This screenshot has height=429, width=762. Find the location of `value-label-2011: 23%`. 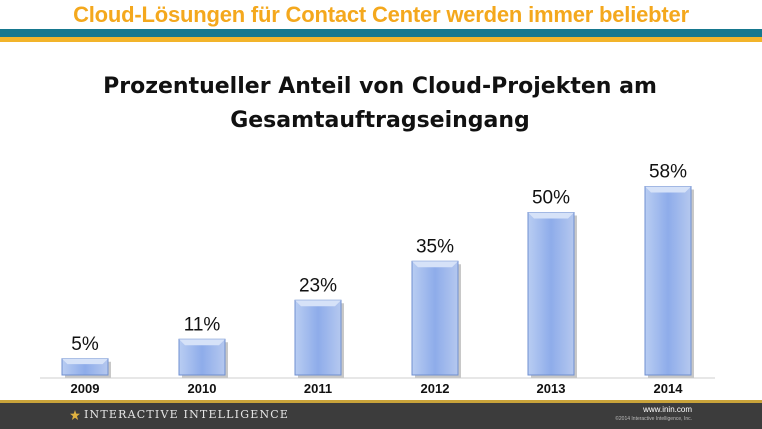

value-label-2011: 23% is located at coordinates (318, 285).